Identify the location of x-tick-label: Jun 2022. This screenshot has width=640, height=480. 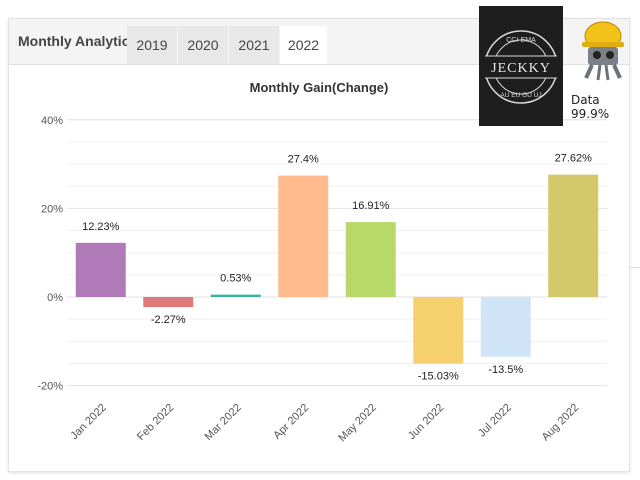
(426, 422).